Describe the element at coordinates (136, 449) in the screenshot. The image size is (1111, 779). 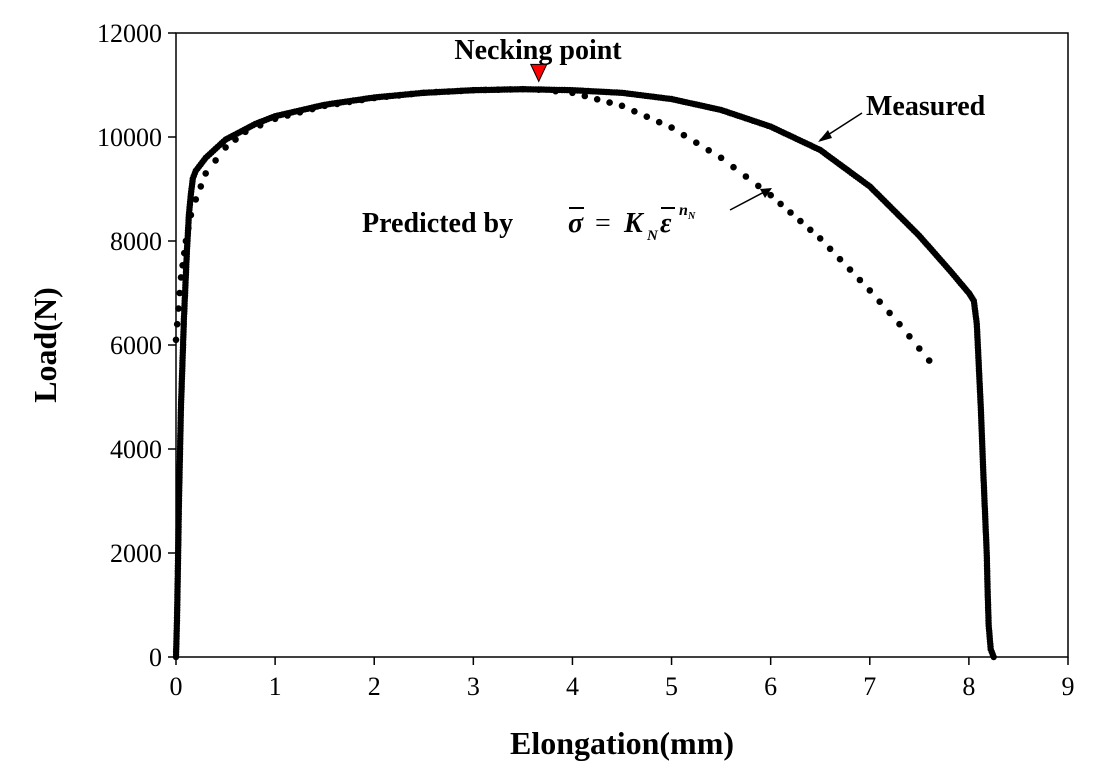
I see `y-tick-label: 4000` at that location.